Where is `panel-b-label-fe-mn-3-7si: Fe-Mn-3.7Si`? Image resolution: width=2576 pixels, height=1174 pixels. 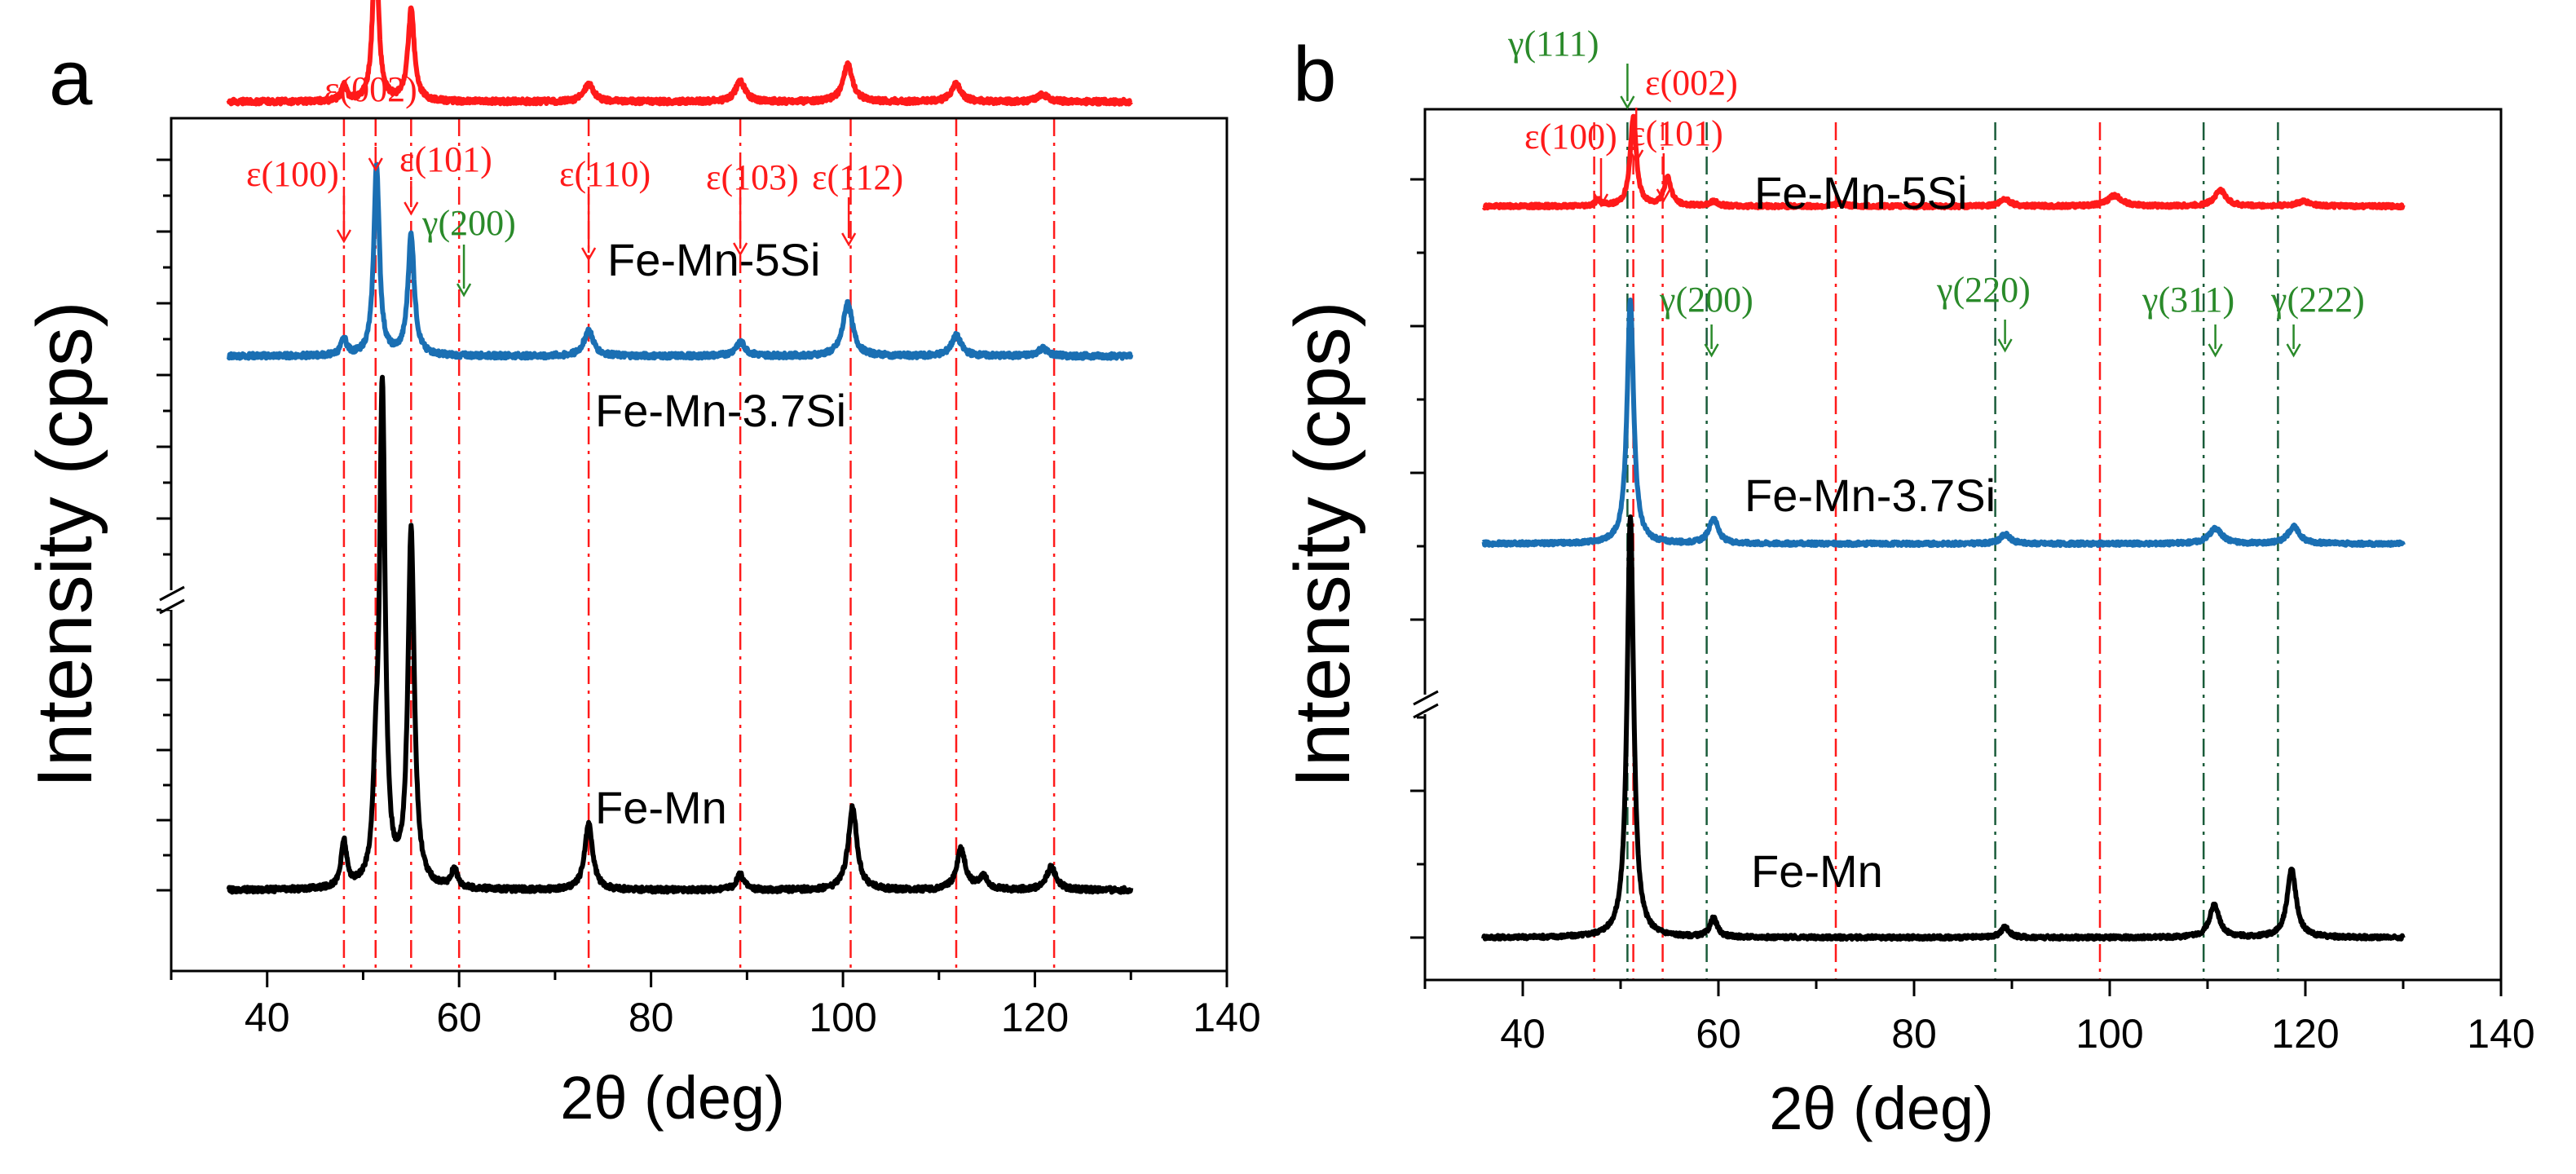
panel-b-label-fe-mn-3-7si: Fe-Mn-3.7Si is located at coordinates (1870, 495).